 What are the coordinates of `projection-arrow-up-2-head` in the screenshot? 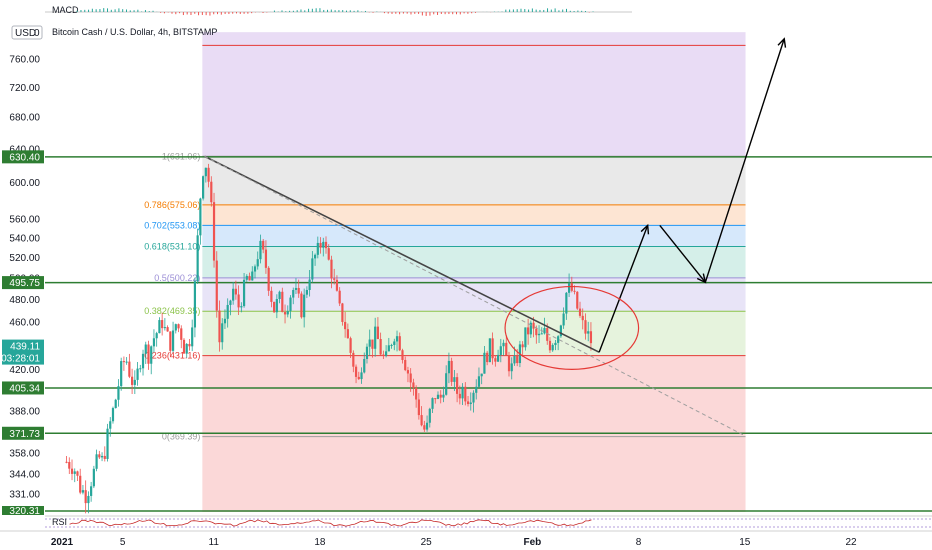 It's located at (782, 42).